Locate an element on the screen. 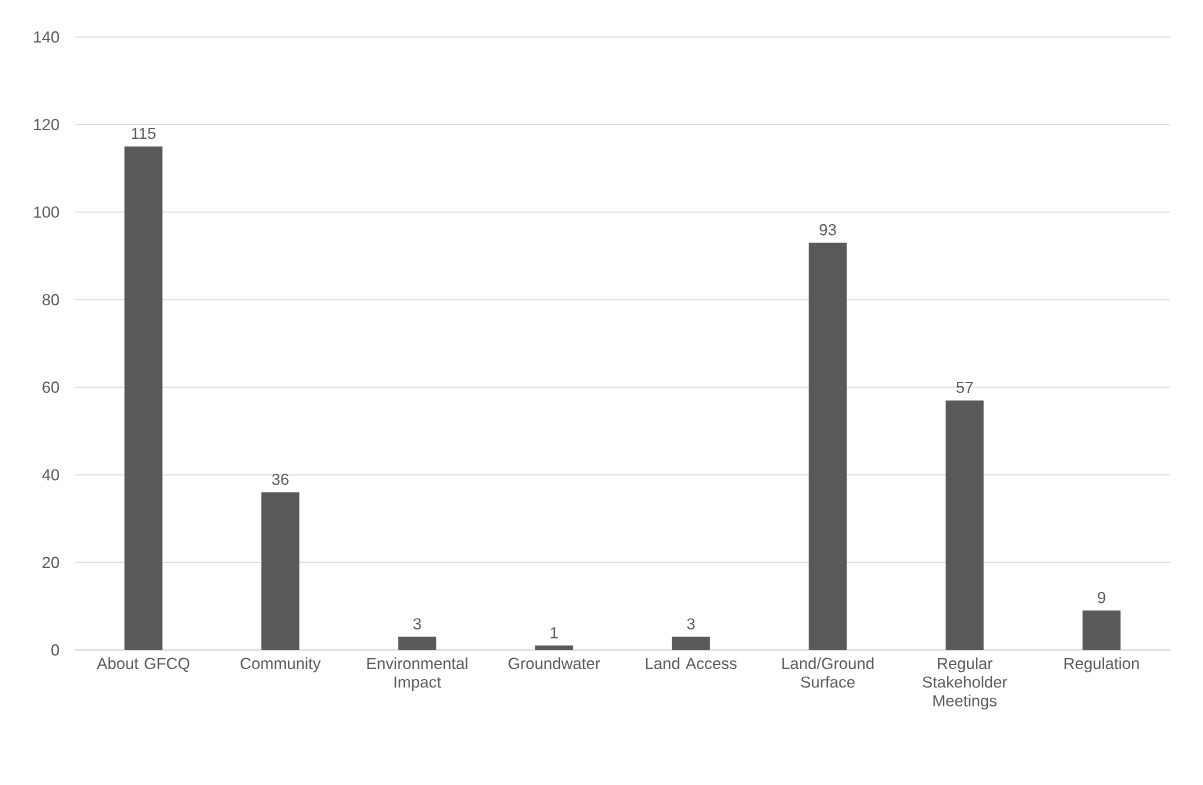 This screenshot has width=1203, height=785. y-tick-label: 80 is located at coordinates (51, 300).